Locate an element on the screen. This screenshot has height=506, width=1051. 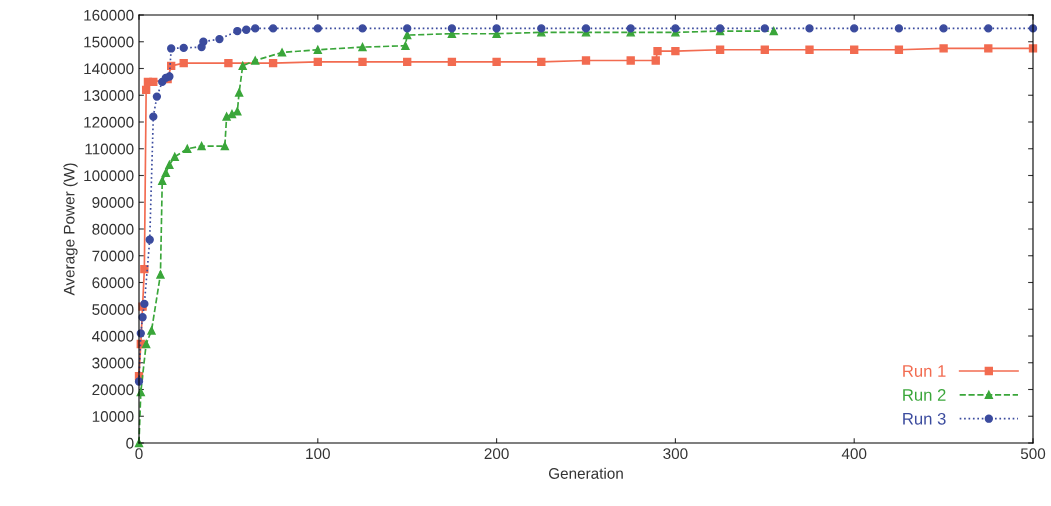
y-tick-label: 70000 is located at coordinates (113, 256).